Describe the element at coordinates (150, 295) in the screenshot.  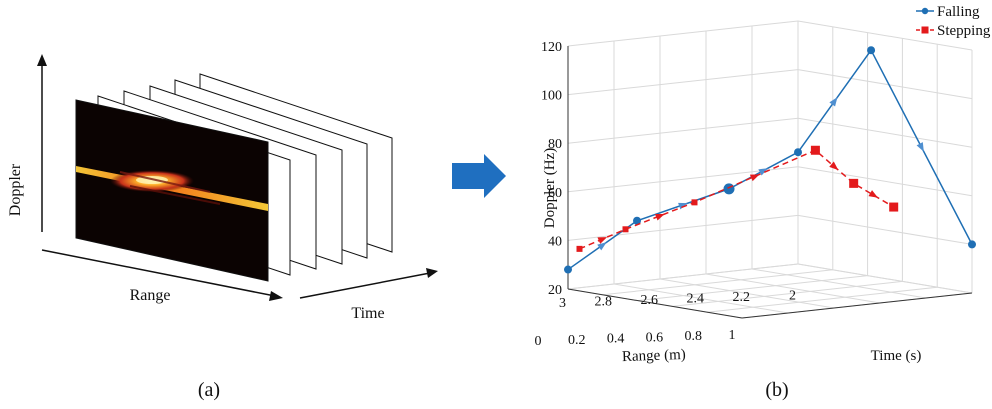
I see `range-label: Range` at that location.